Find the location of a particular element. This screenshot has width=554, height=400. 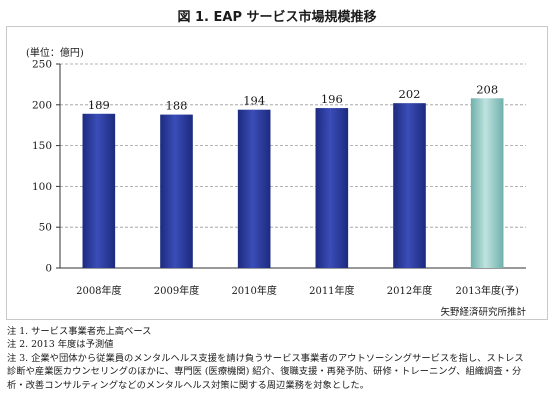

note-line: 注 2. 2013 年度は予測値 is located at coordinates (60, 345).